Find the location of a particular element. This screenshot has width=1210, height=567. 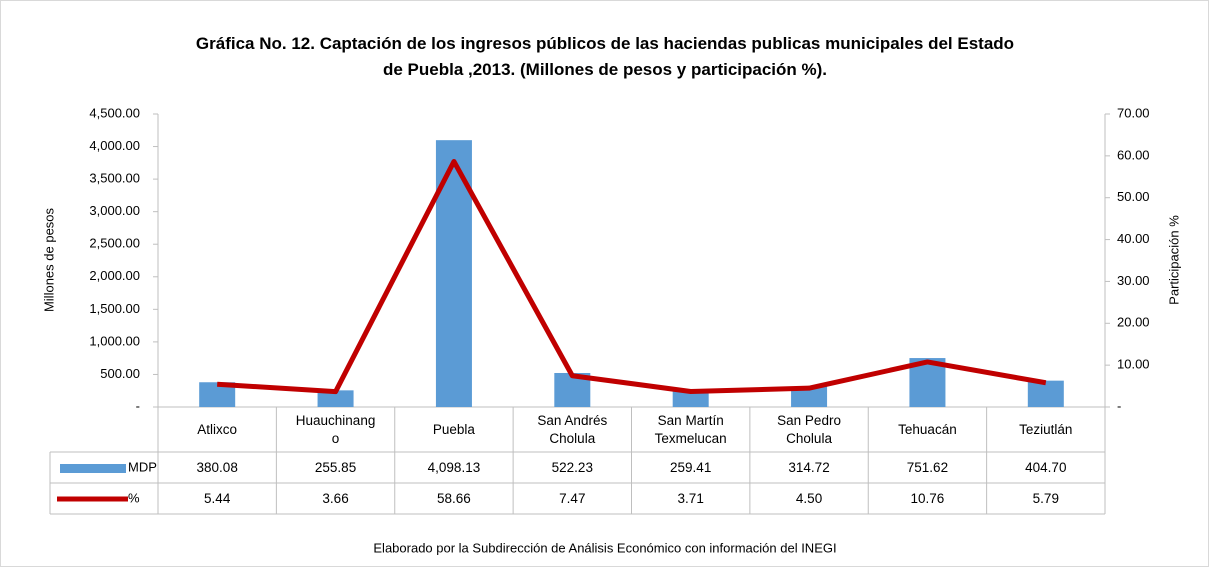

table-cell: 4.50 is located at coordinates (809, 498).